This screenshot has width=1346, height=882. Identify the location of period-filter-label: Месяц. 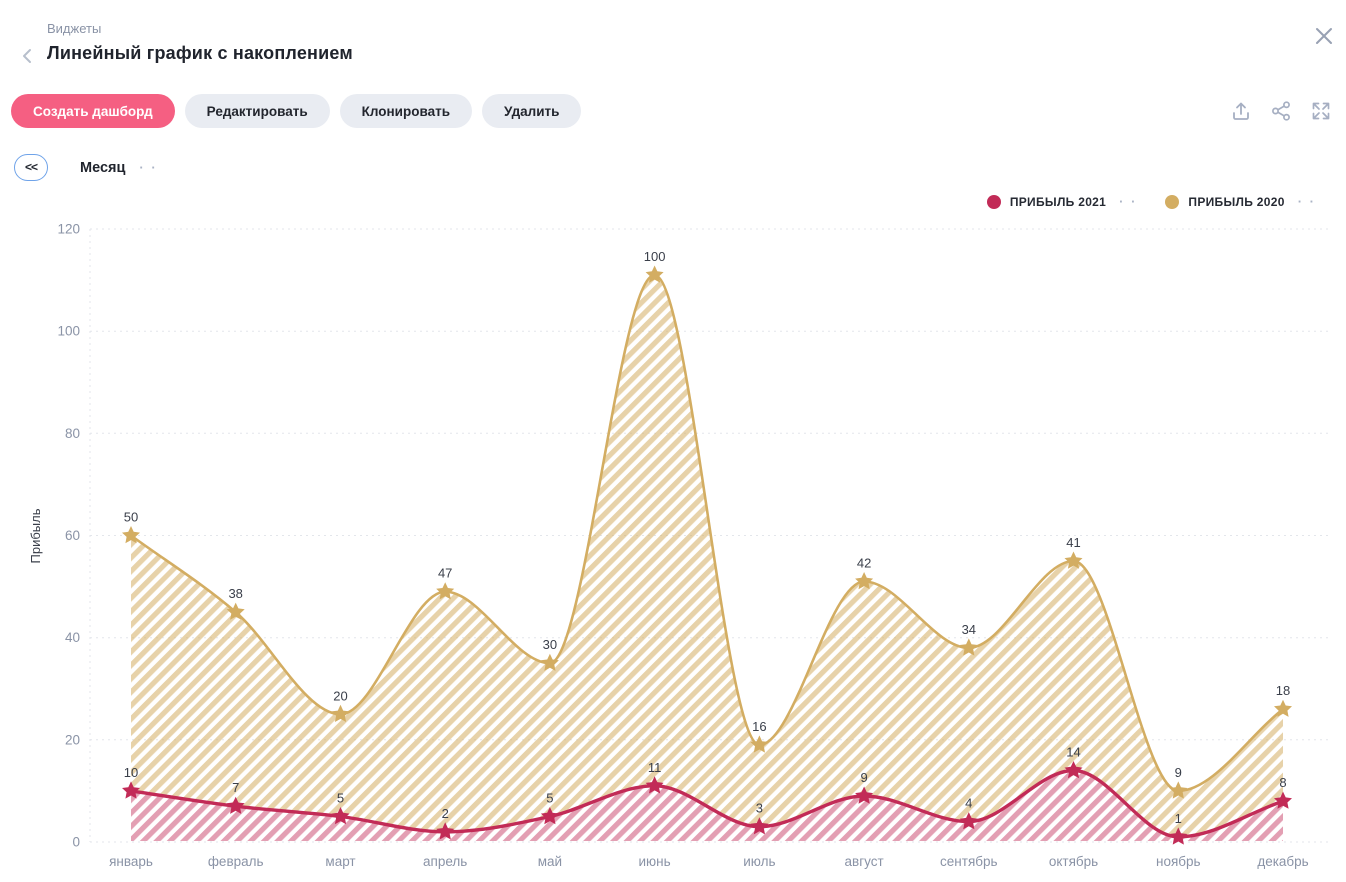
(103, 167).